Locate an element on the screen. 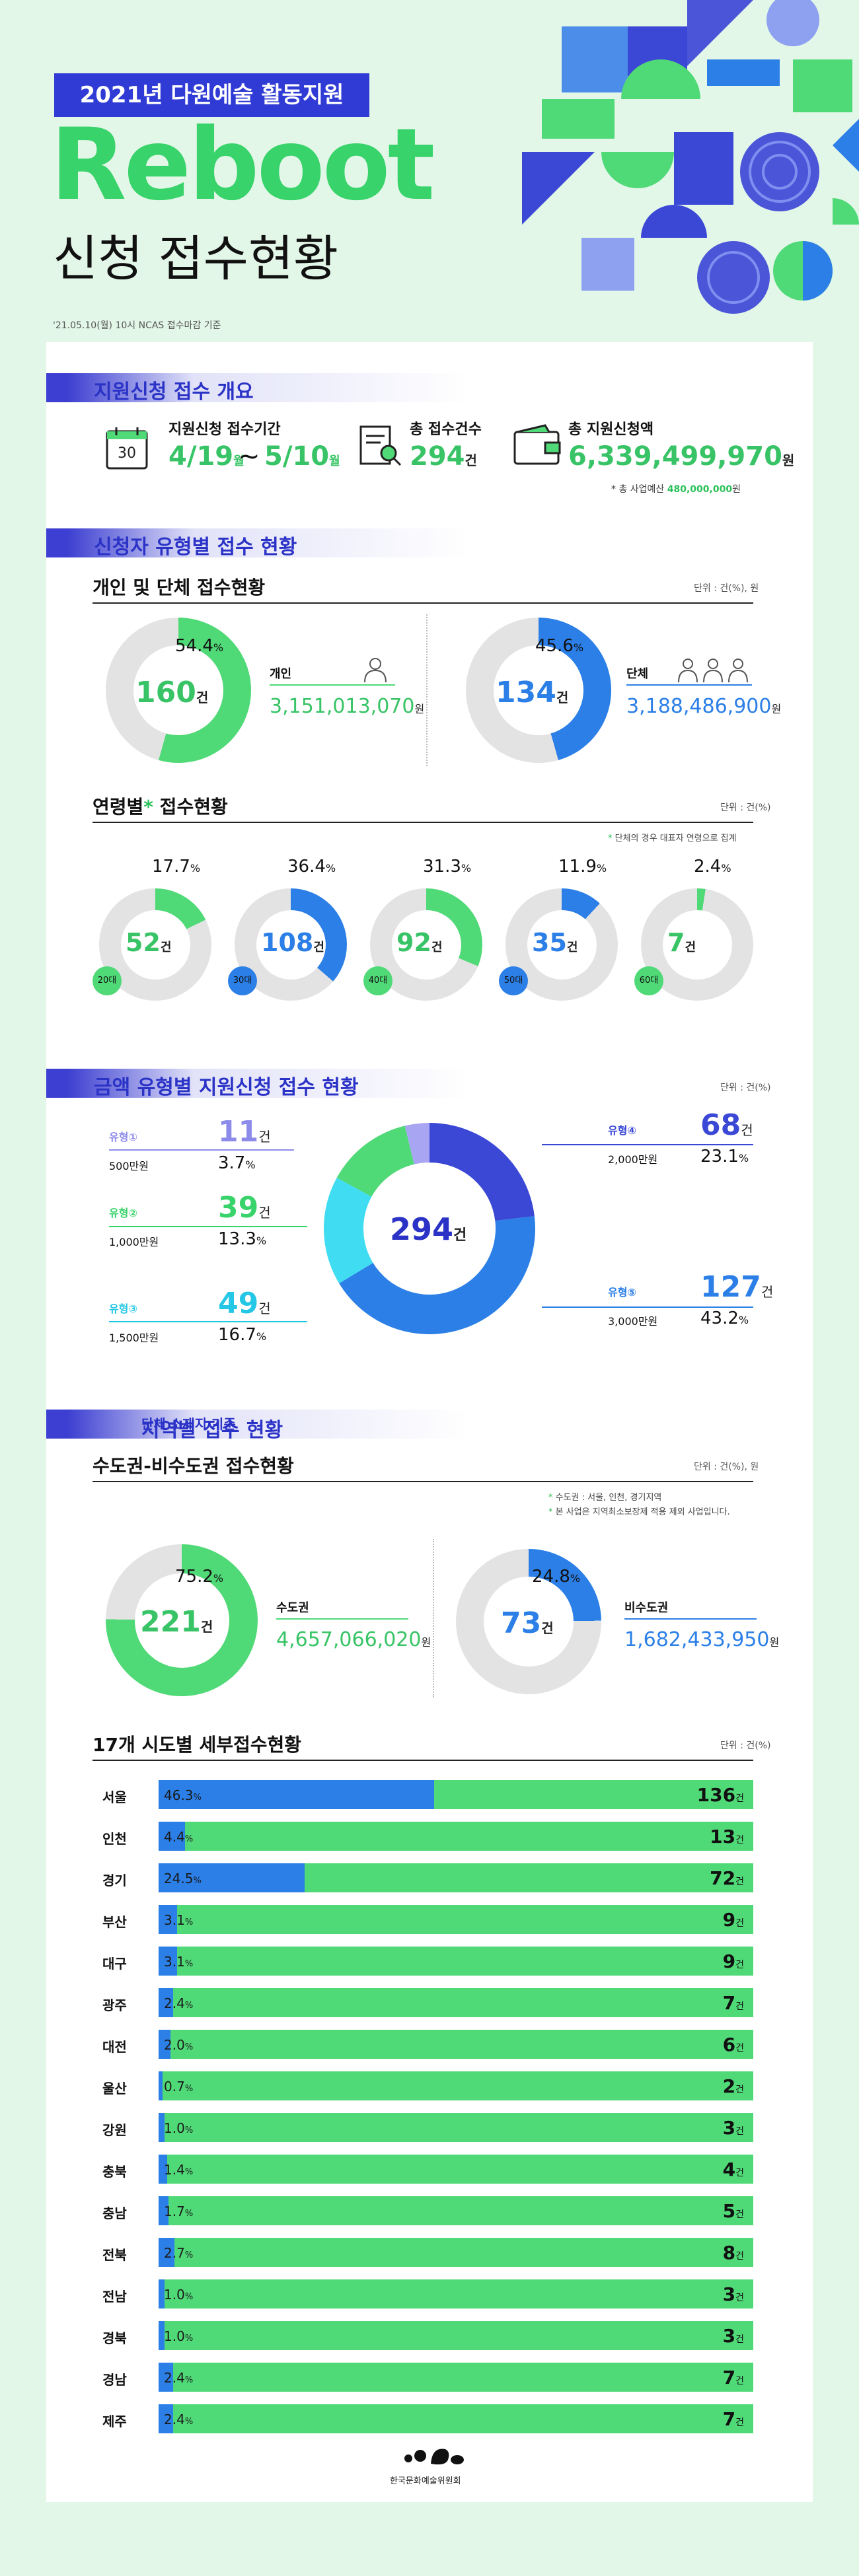 This screenshot has height=2576, width=859. section-heading-overview: 지원신청 접수 개요 is located at coordinates (257, 389).